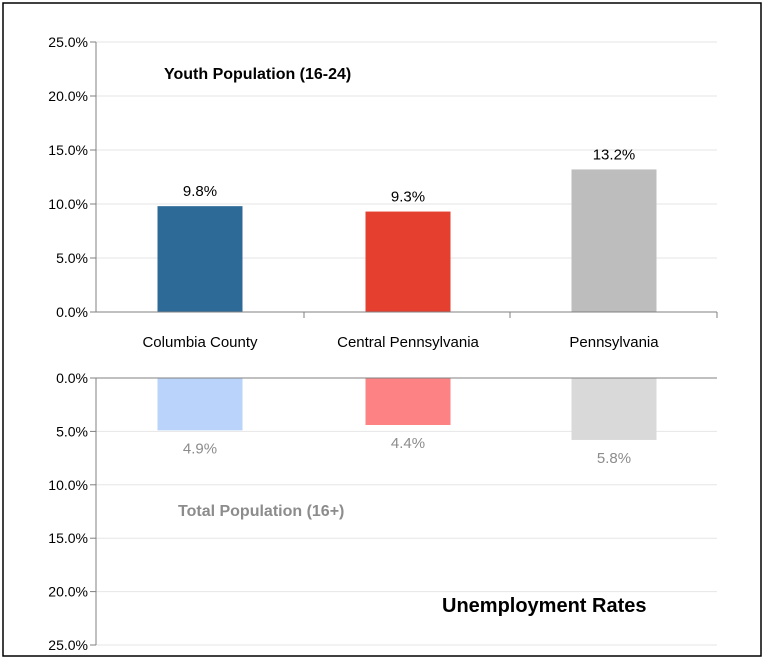 This screenshot has width=765, height=665. I want to click on top-y-axis-ticks: 0.0% 5.0% 10.0% 15.0% 20.0% 25.0%, so click(72, 177).